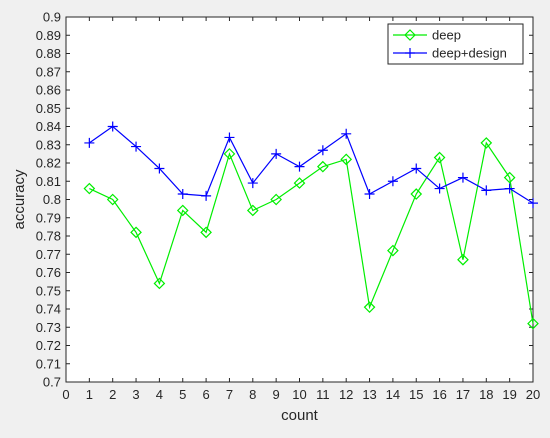  What do you see at coordinates (48, 254) in the screenshot?
I see `y-tick-label: 0.77` at bounding box center [48, 254].